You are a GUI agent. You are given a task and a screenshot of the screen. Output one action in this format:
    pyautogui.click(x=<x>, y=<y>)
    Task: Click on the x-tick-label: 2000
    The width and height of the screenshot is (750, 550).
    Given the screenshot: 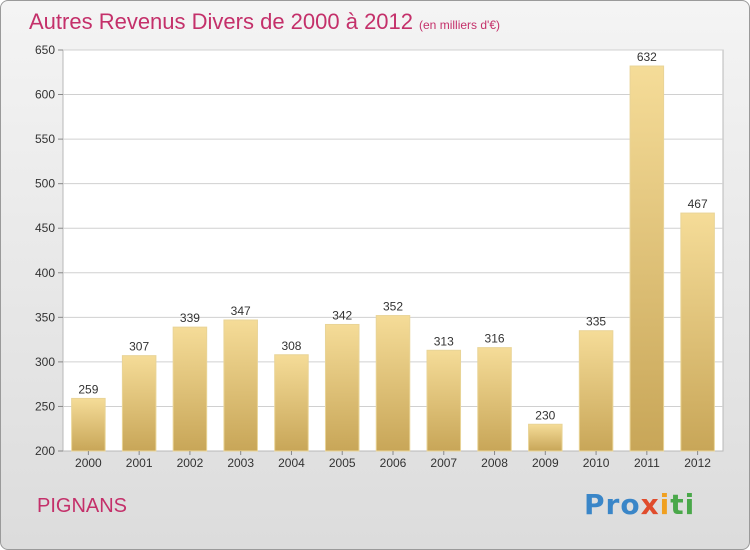 What is the action you would take?
    pyautogui.click(x=88, y=463)
    